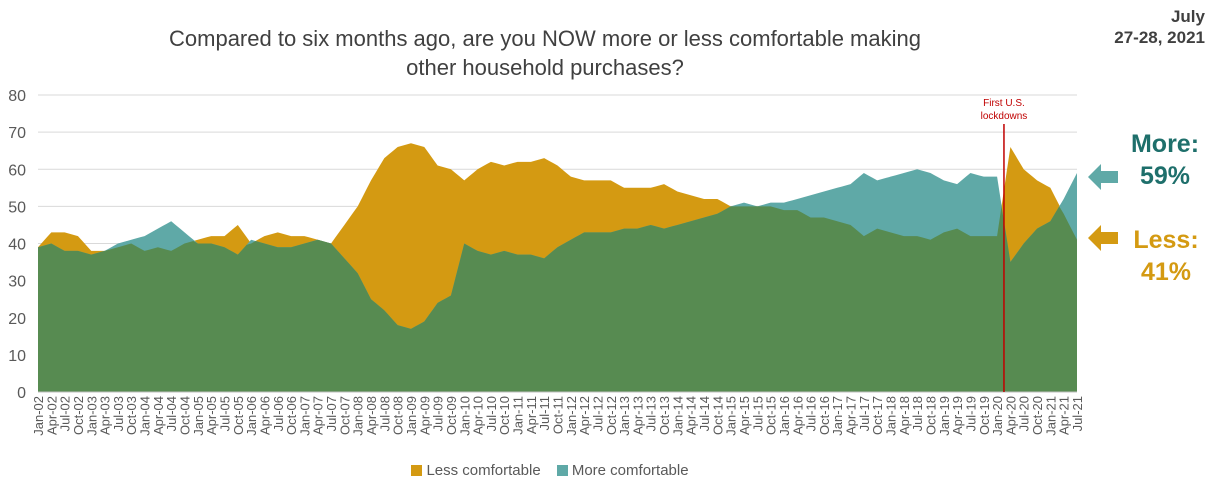 This screenshot has height=482, width=1213. I want to click on x-tick-label: Jul-04, so click(171, 413).